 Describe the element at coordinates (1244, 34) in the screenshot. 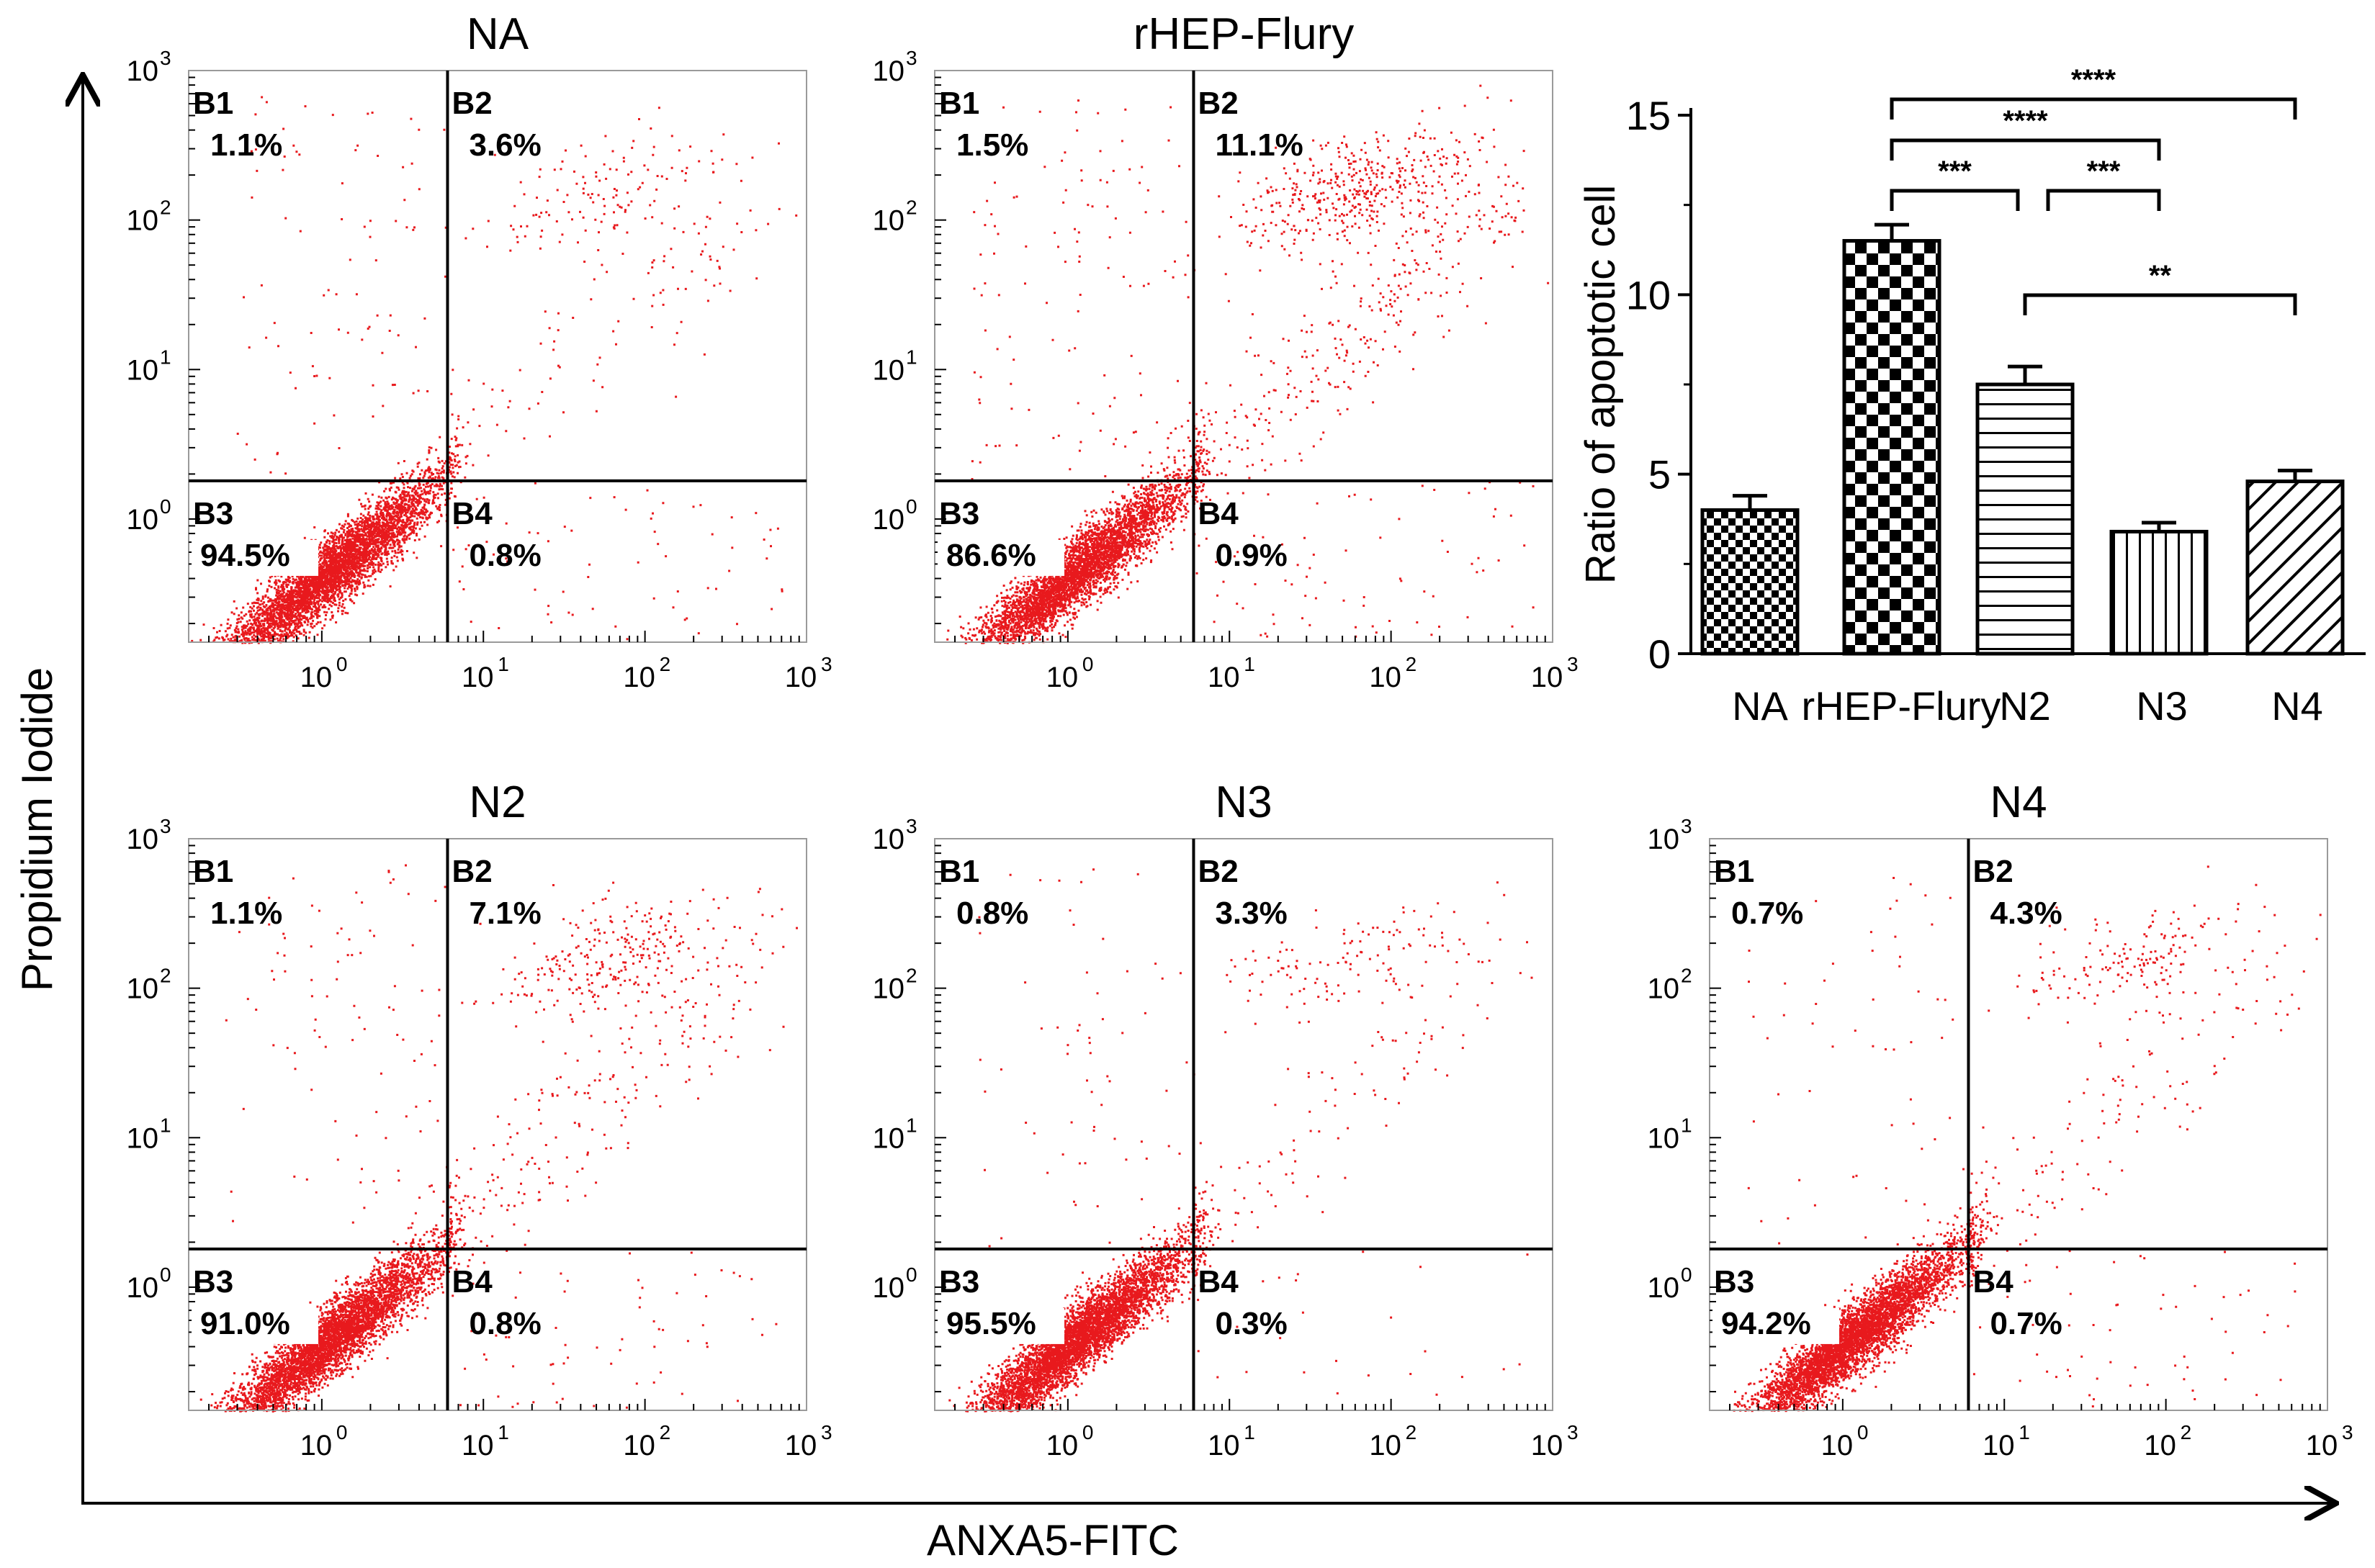

I see `panel-title: rHEP-Flury` at that location.